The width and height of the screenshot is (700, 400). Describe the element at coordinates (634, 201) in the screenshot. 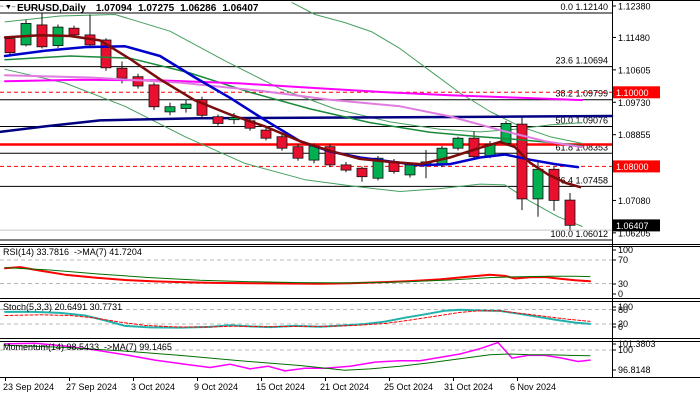

I see `price-tick-label: 1.07080` at that location.